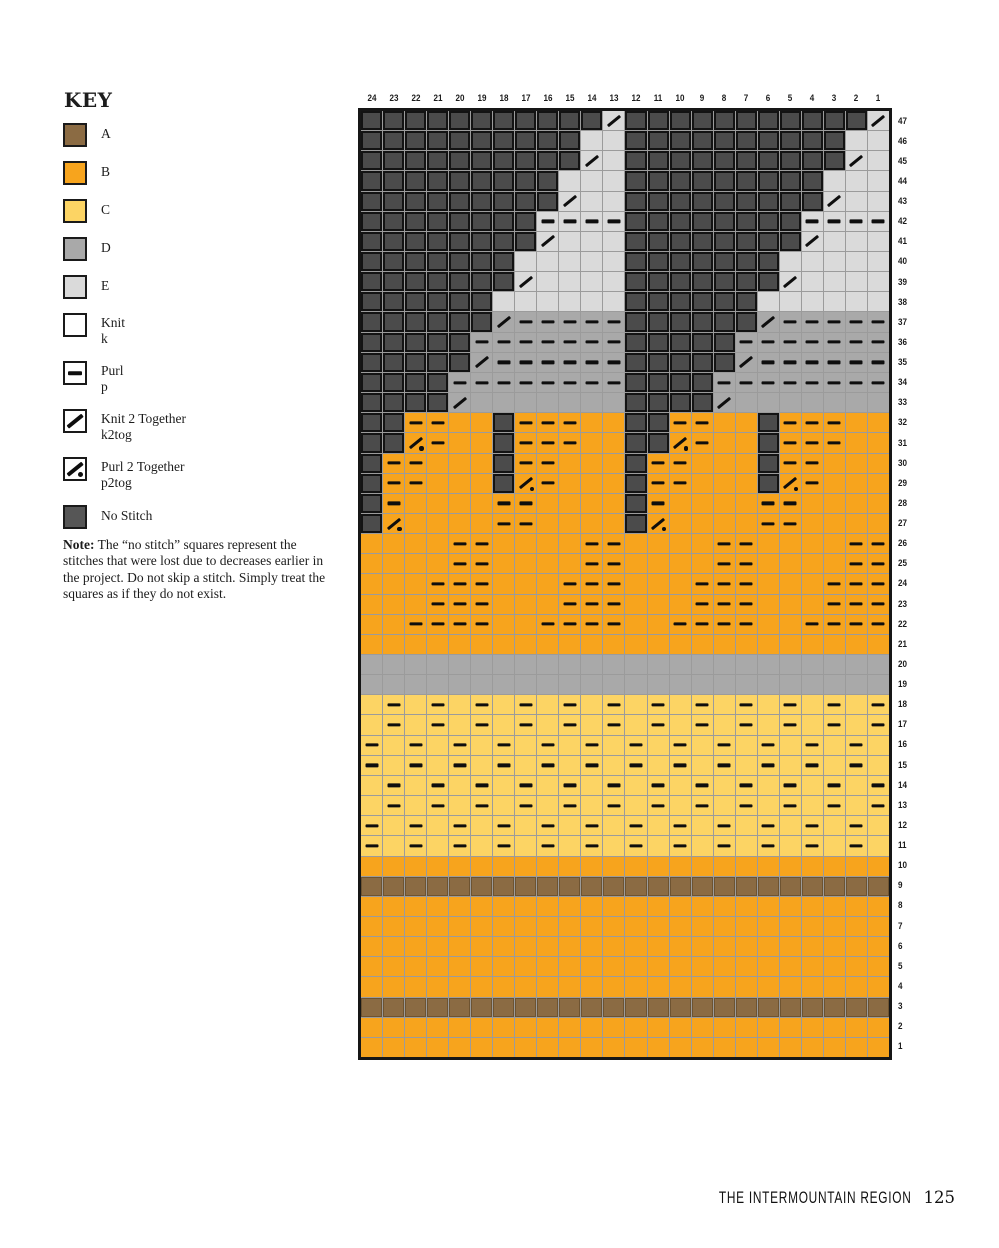 This screenshot has width=999, height=1248. I want to click on key-swatch-E-icon, so click(75, 287).